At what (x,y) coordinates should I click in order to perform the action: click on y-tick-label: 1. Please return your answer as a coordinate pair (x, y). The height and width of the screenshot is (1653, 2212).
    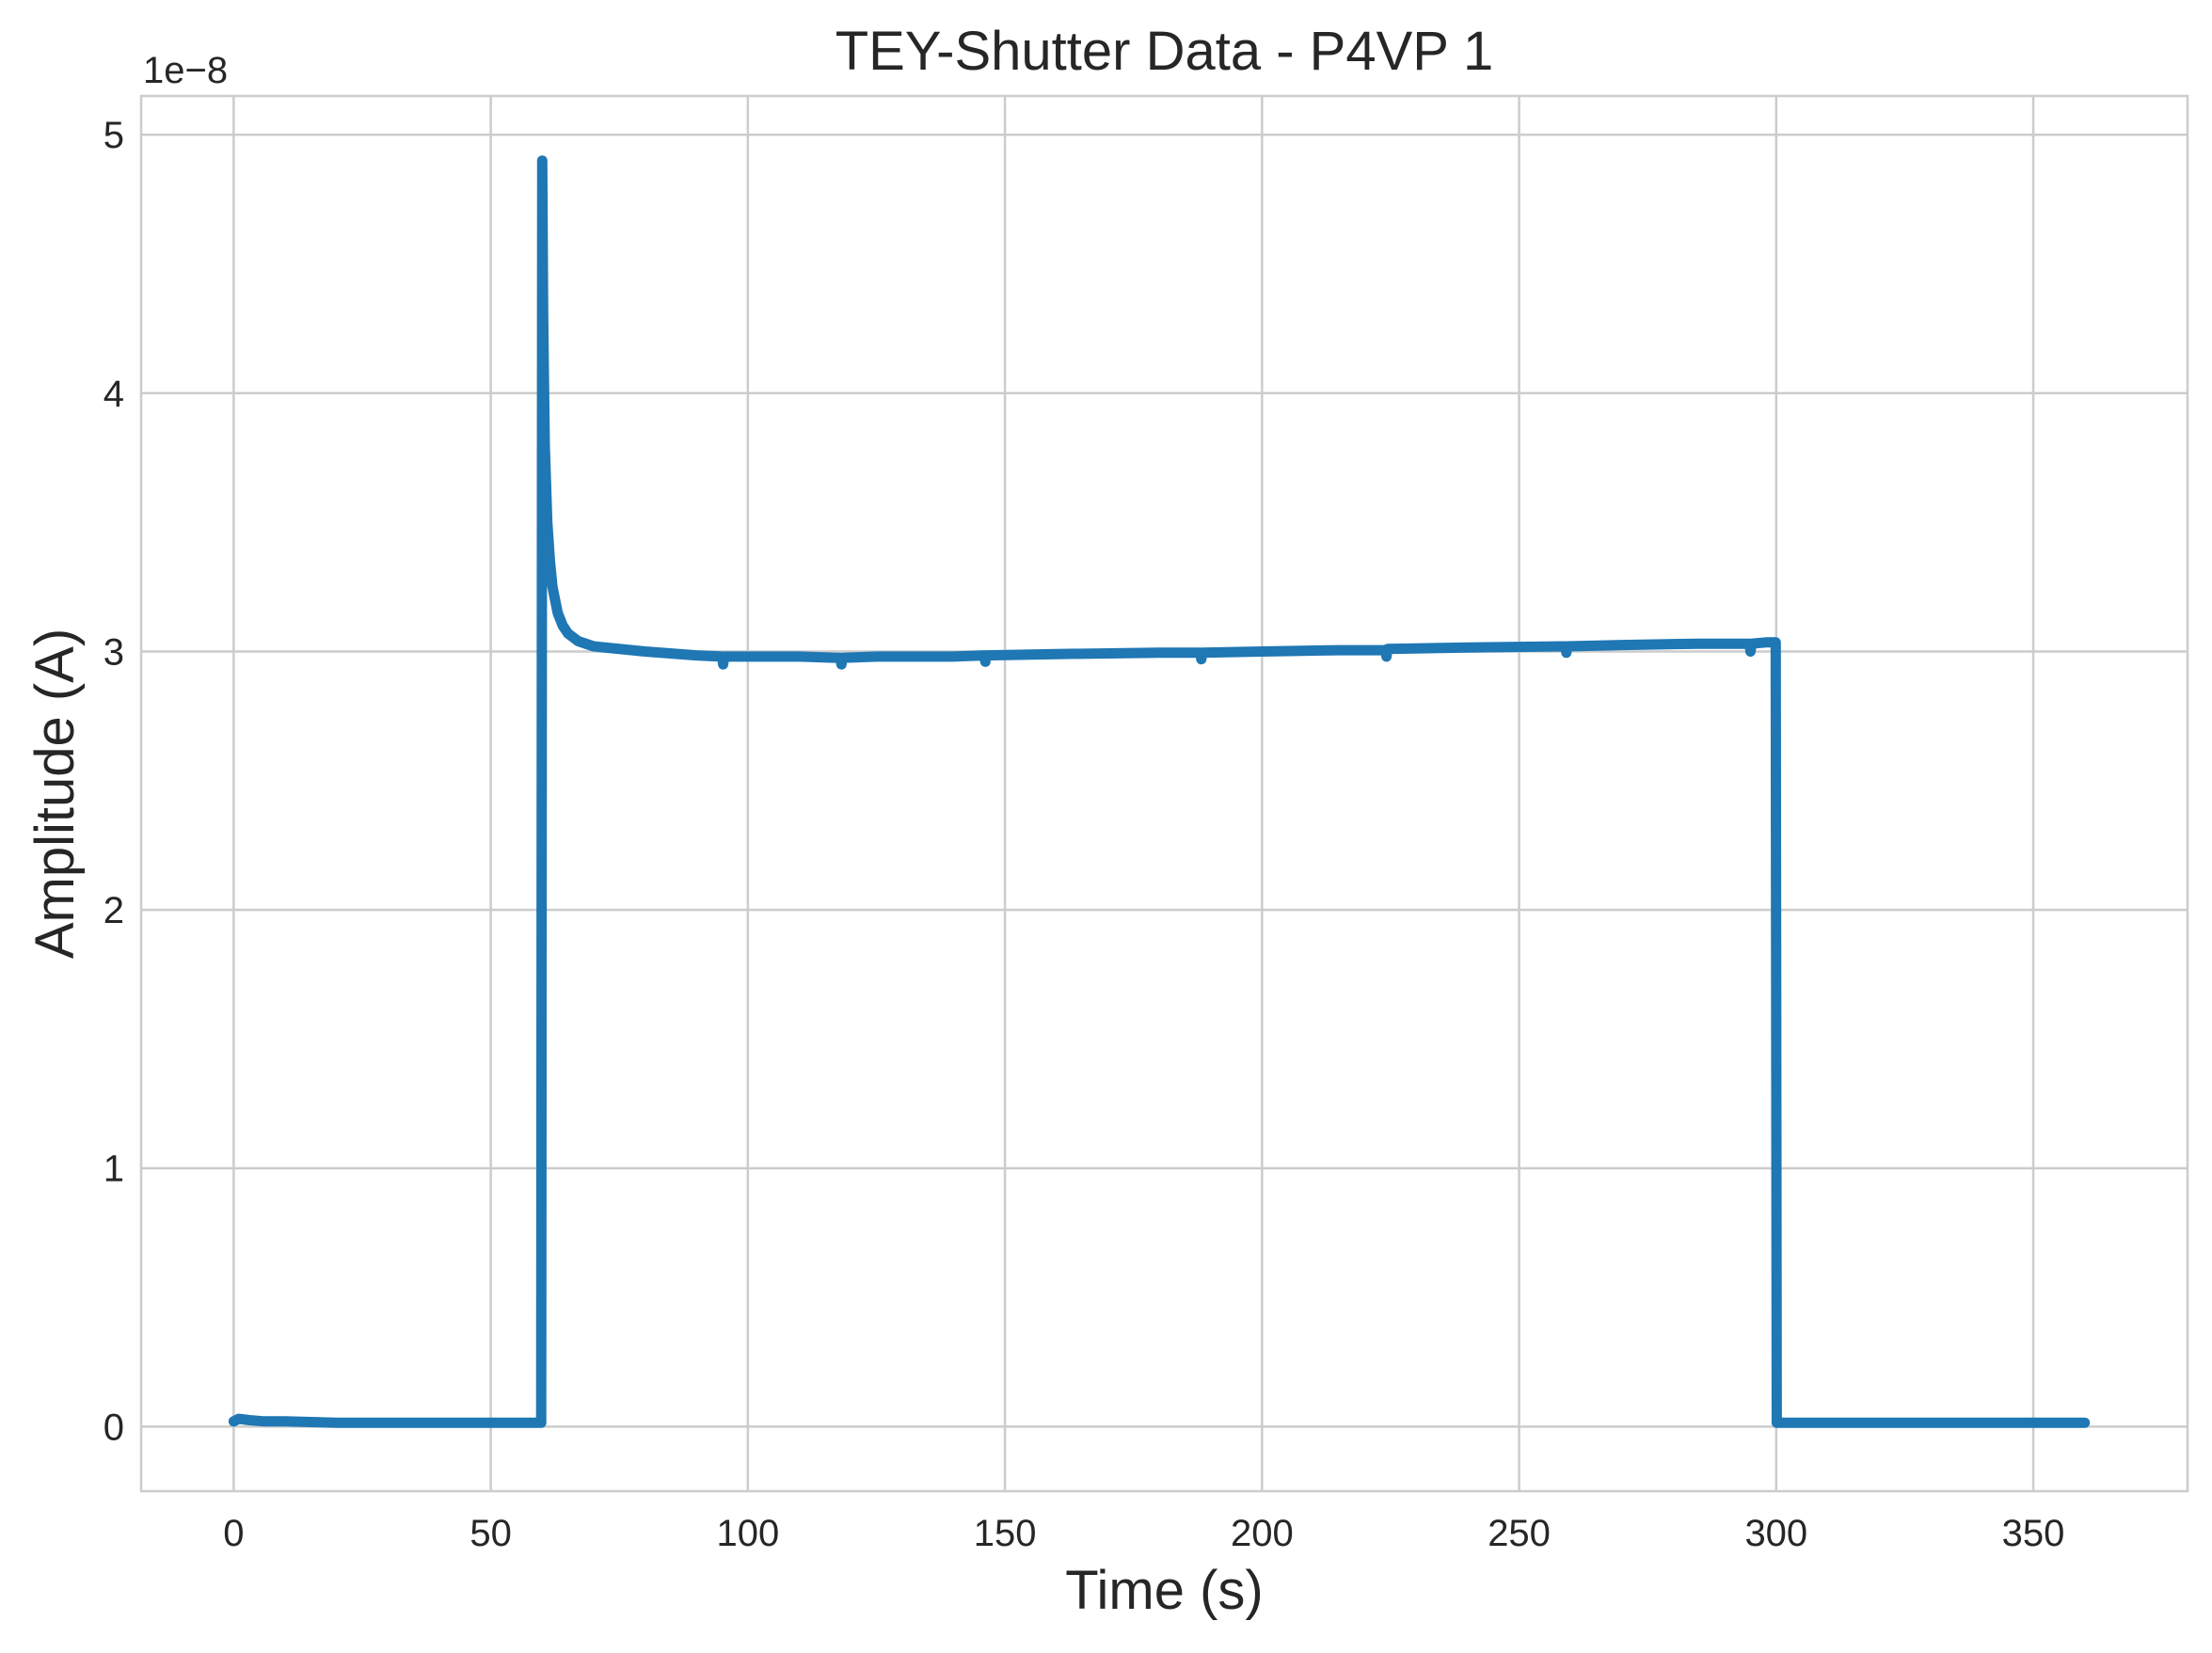
    Looking at the image, I should click on (113, 1169).